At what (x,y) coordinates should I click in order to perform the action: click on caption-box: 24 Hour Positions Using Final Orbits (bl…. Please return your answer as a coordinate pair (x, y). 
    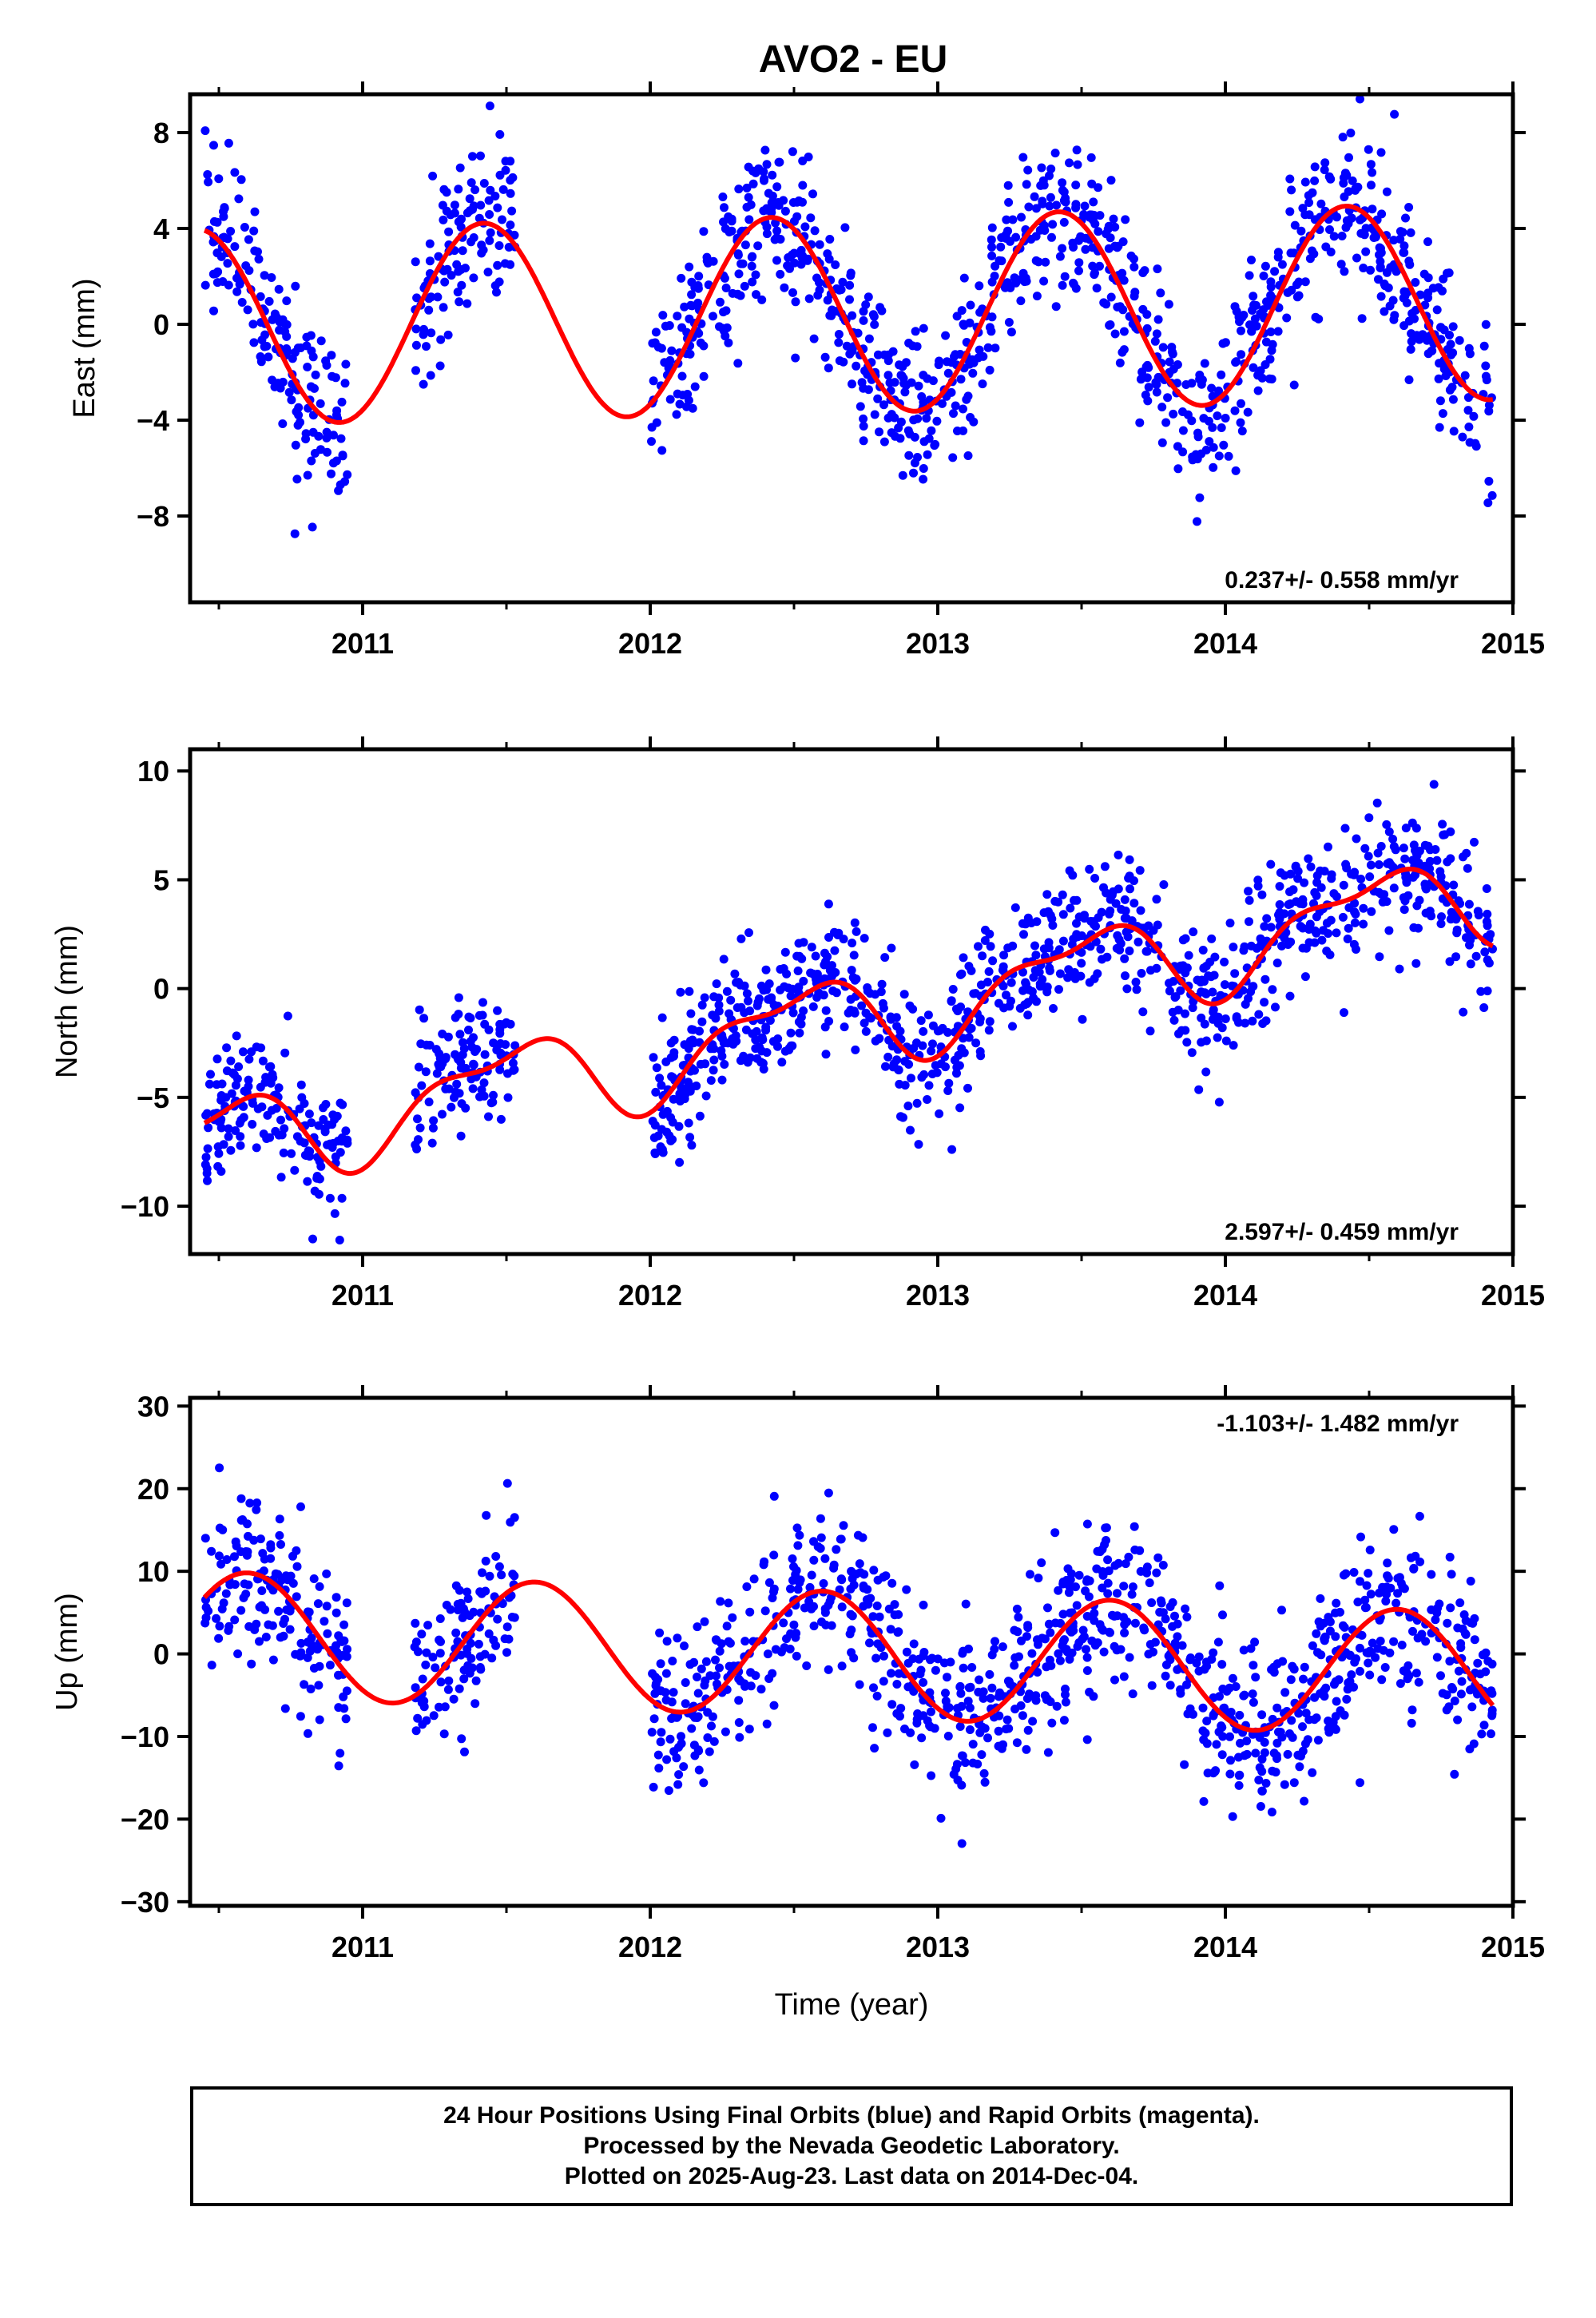
    Looking at the image, I should click on (851, 2146).